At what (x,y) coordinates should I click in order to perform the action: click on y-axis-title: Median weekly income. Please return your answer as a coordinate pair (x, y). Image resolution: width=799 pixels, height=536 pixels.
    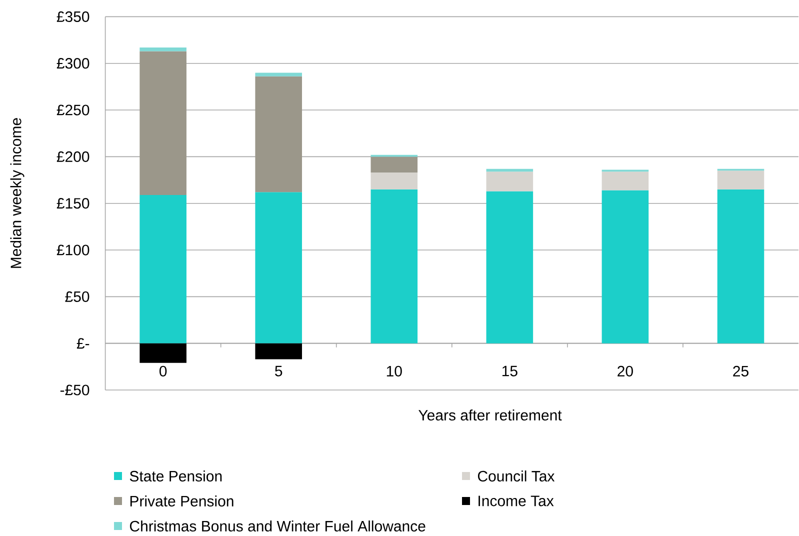
    Looking at the image, I should click on (17, 193).